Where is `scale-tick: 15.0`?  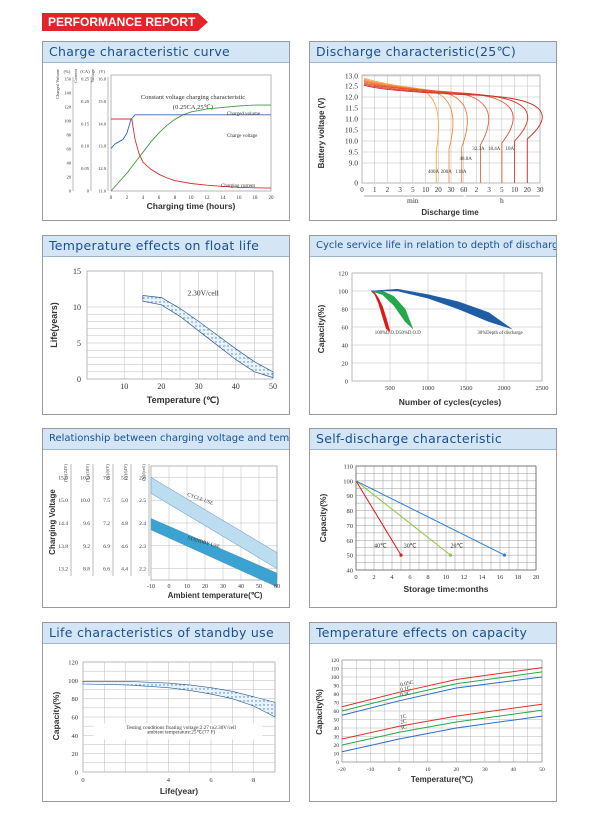 scale-tick: 15.0 is located at coordinates (63, 501).